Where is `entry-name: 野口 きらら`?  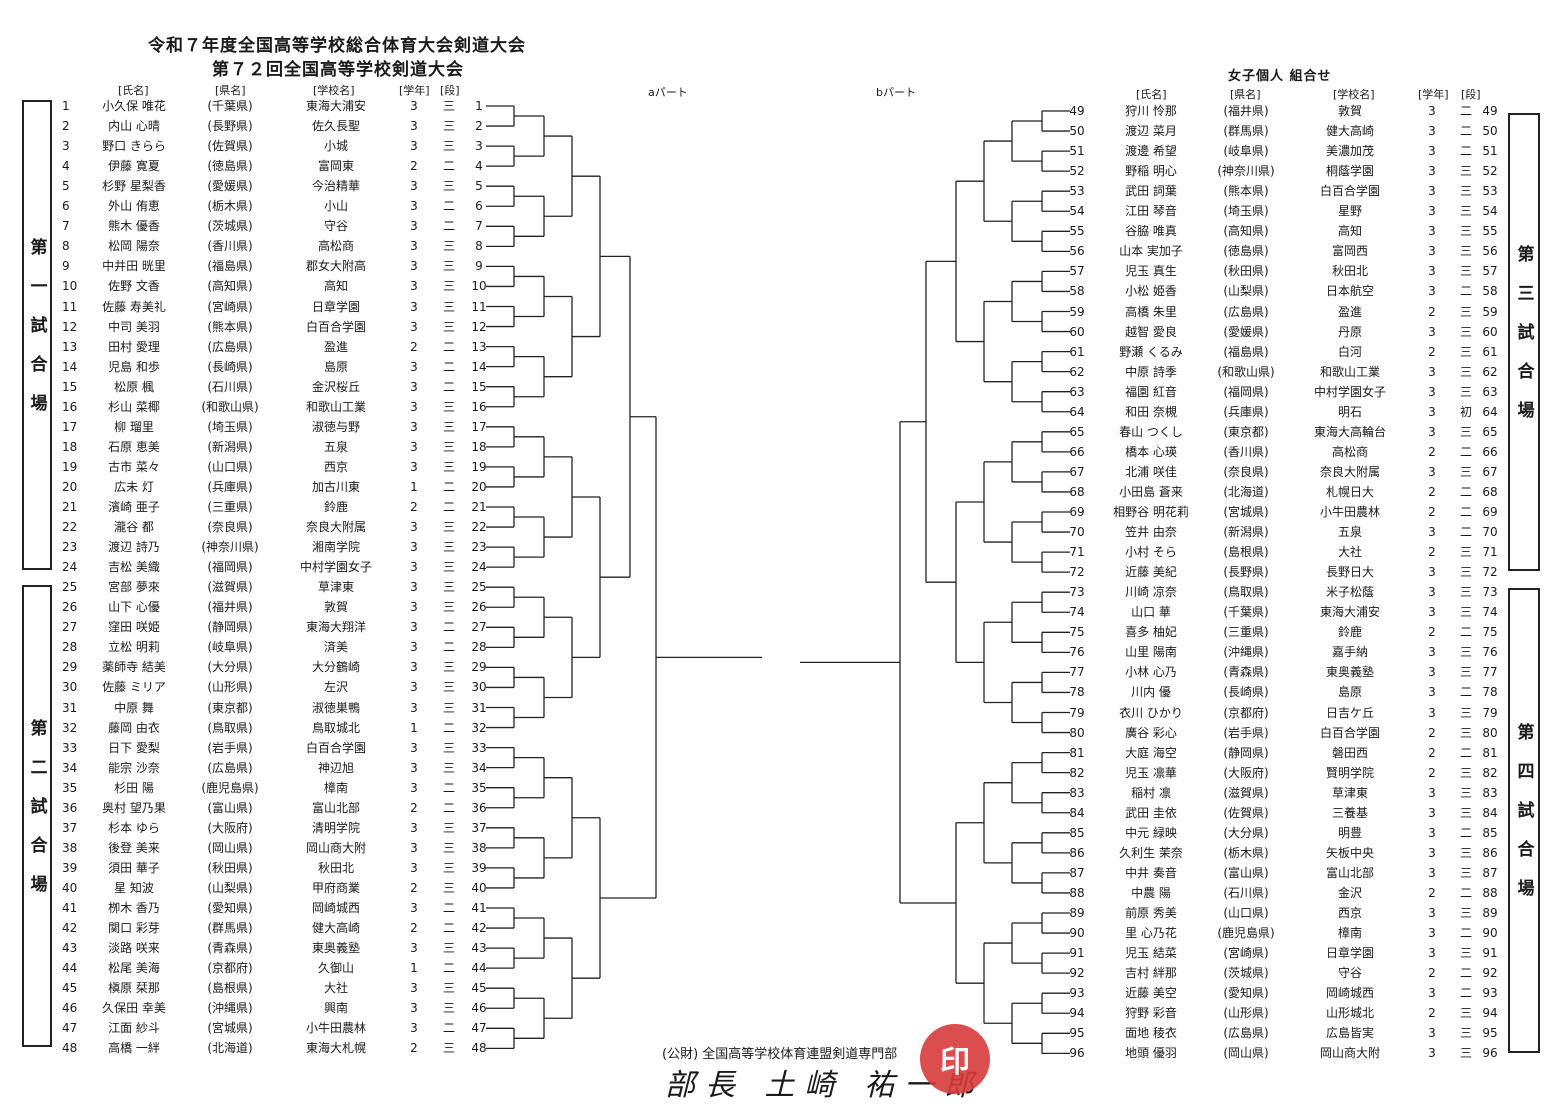
entry-name: 野口 きらら is located at coordinates (134, 146).